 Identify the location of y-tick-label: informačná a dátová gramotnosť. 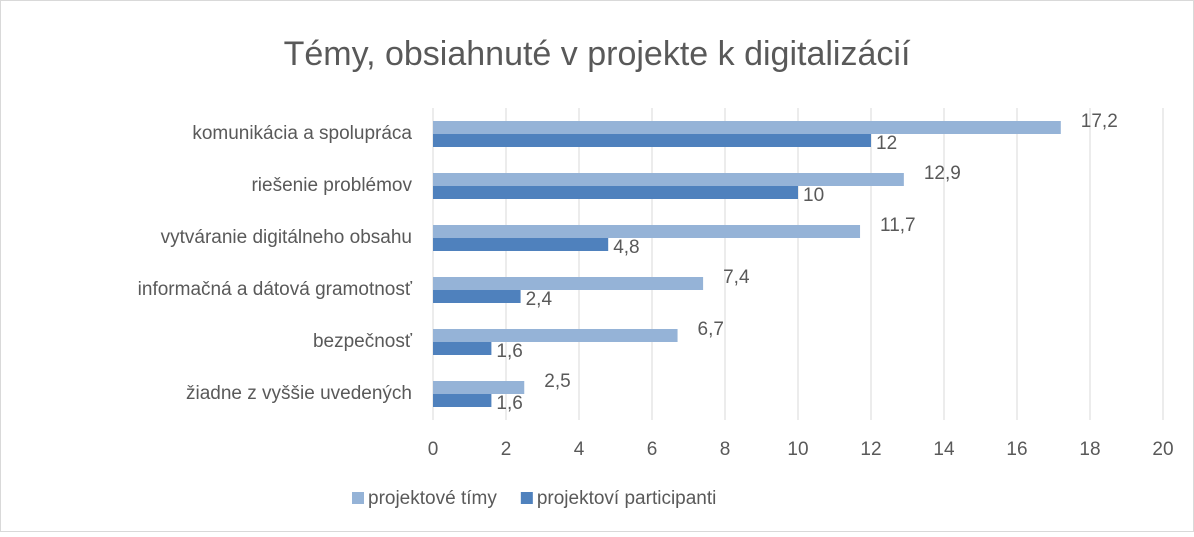
(275, 289).